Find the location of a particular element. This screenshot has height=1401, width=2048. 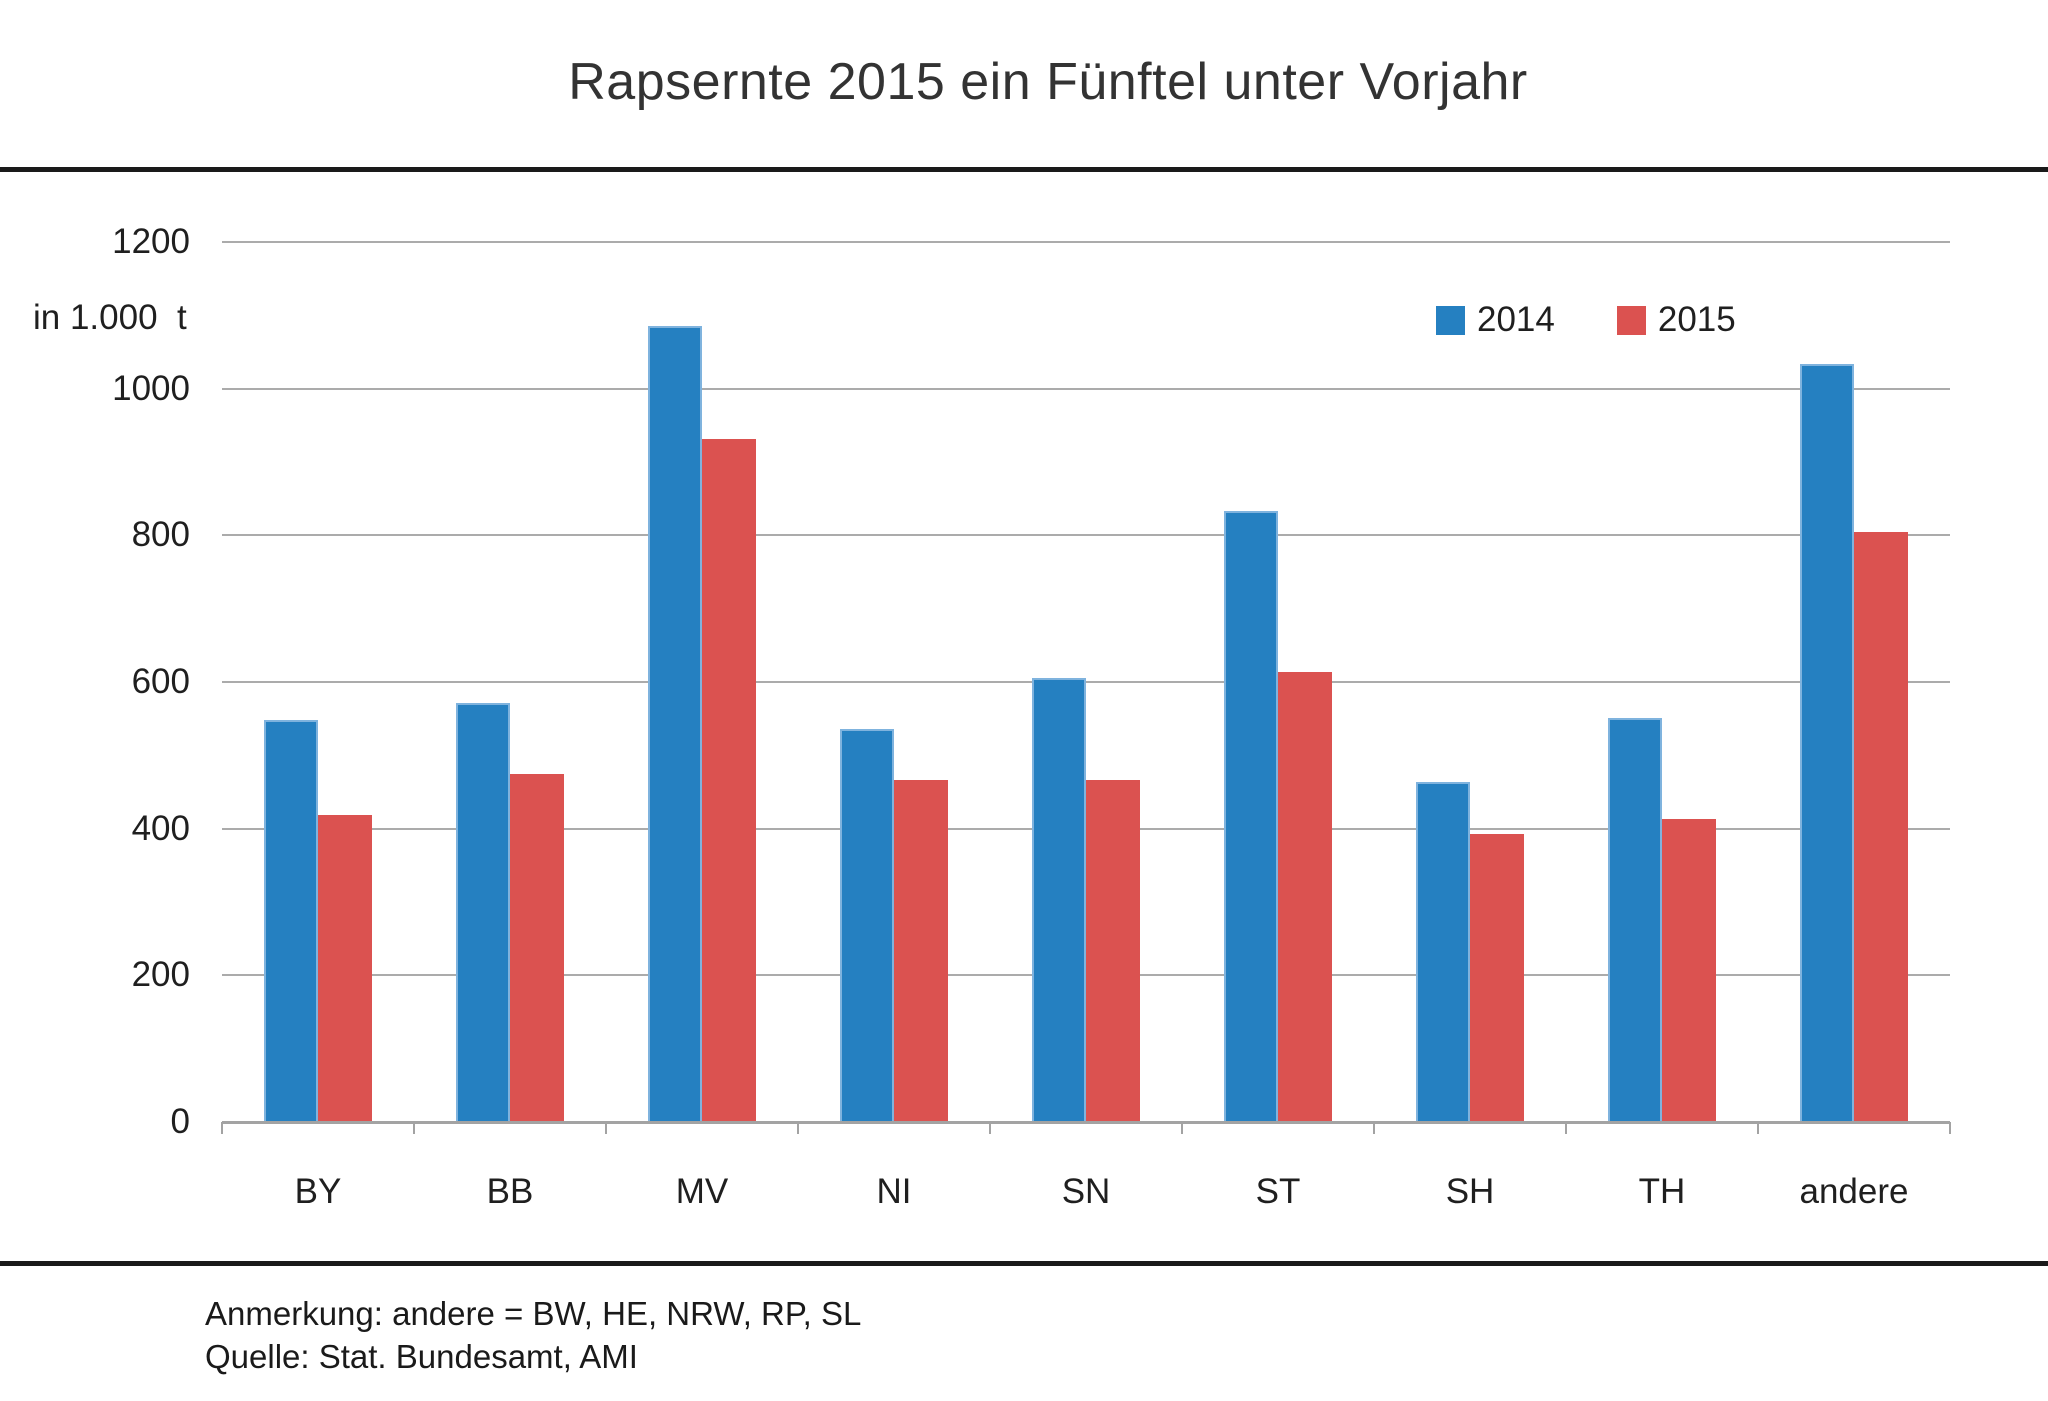

bar-2014-BB is located at coordinates (483, 912).